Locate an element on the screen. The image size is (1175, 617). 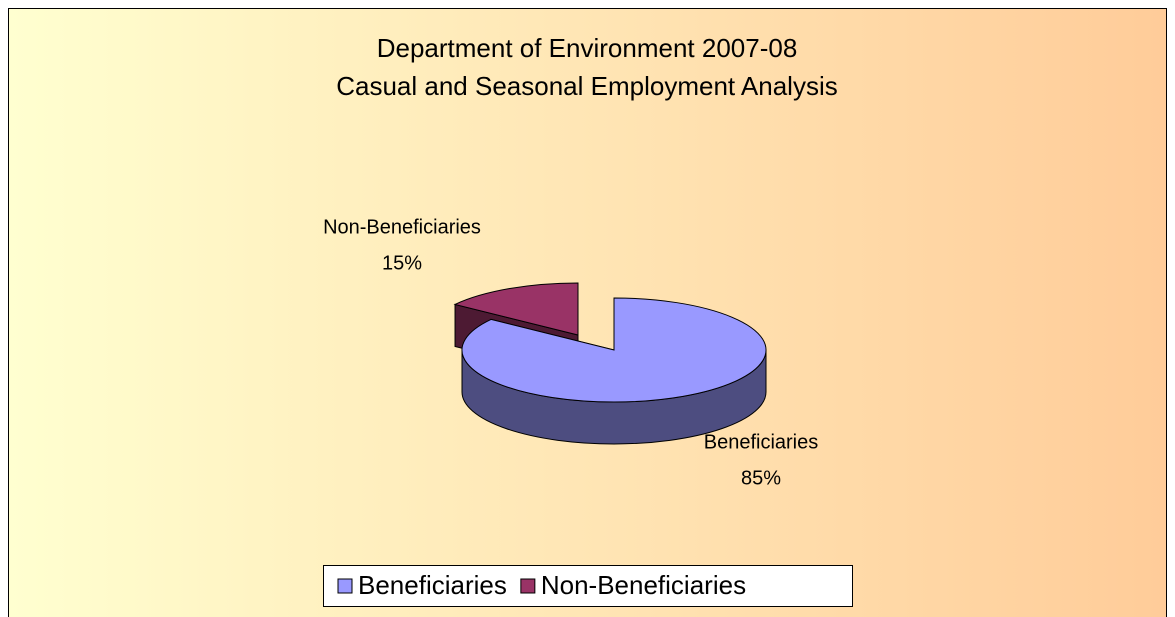
chart-title: Department of Environment 2007-08 is located at coordinates (587, 48).